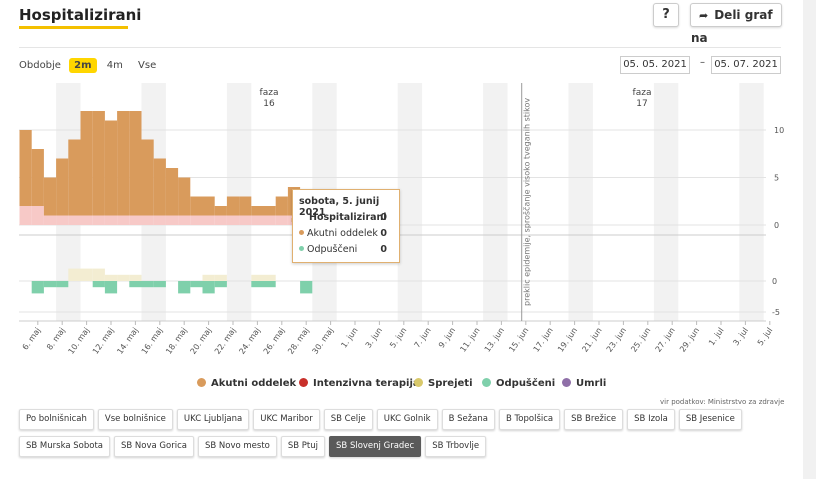  Describe the element at coordinates (154, 446) in the screenshot. I see `region-button: SB Nova Gorica` at that location.